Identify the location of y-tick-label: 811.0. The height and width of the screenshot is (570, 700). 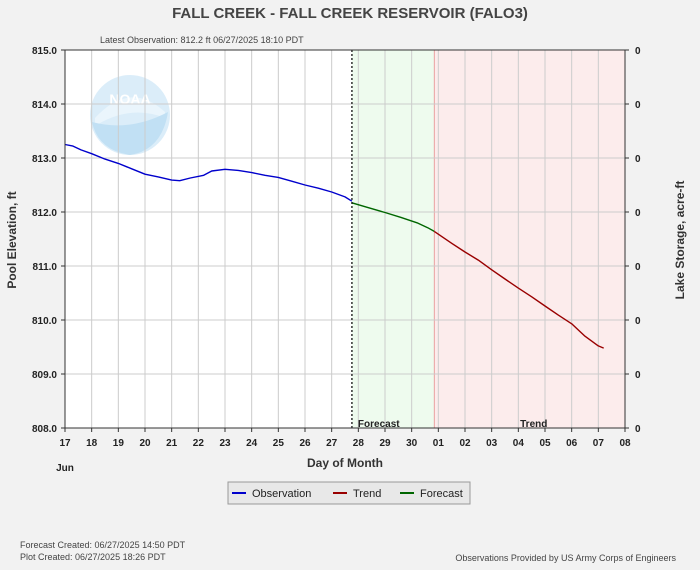
(45, 267).